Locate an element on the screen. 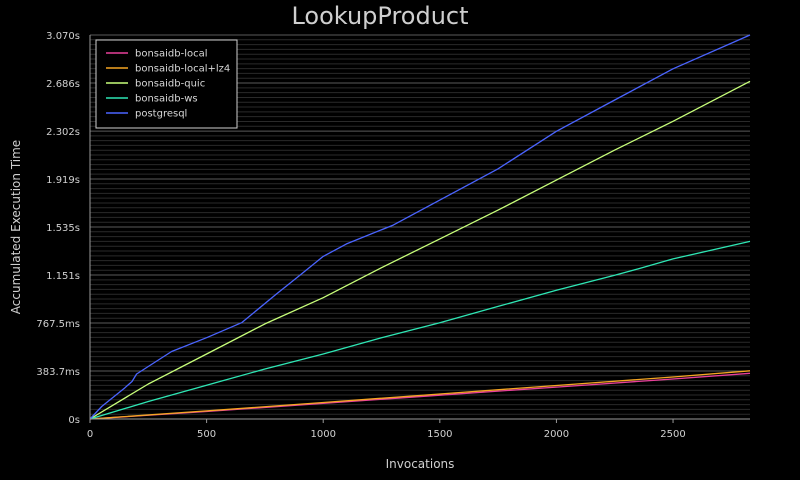 Image resolution: width=800 pixels, height=480 pixels. x-tick-label: 500 is located at coordinates (206, 434).